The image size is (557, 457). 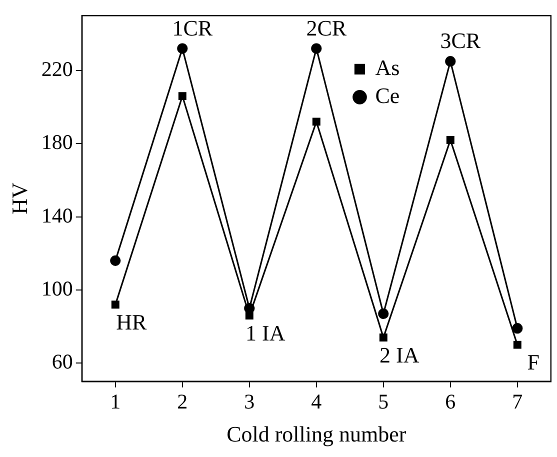 What do you see at coordinates (19, 198) in the screenshot?
I see `y-axis-title: HV` at bounding box center [19, 198].